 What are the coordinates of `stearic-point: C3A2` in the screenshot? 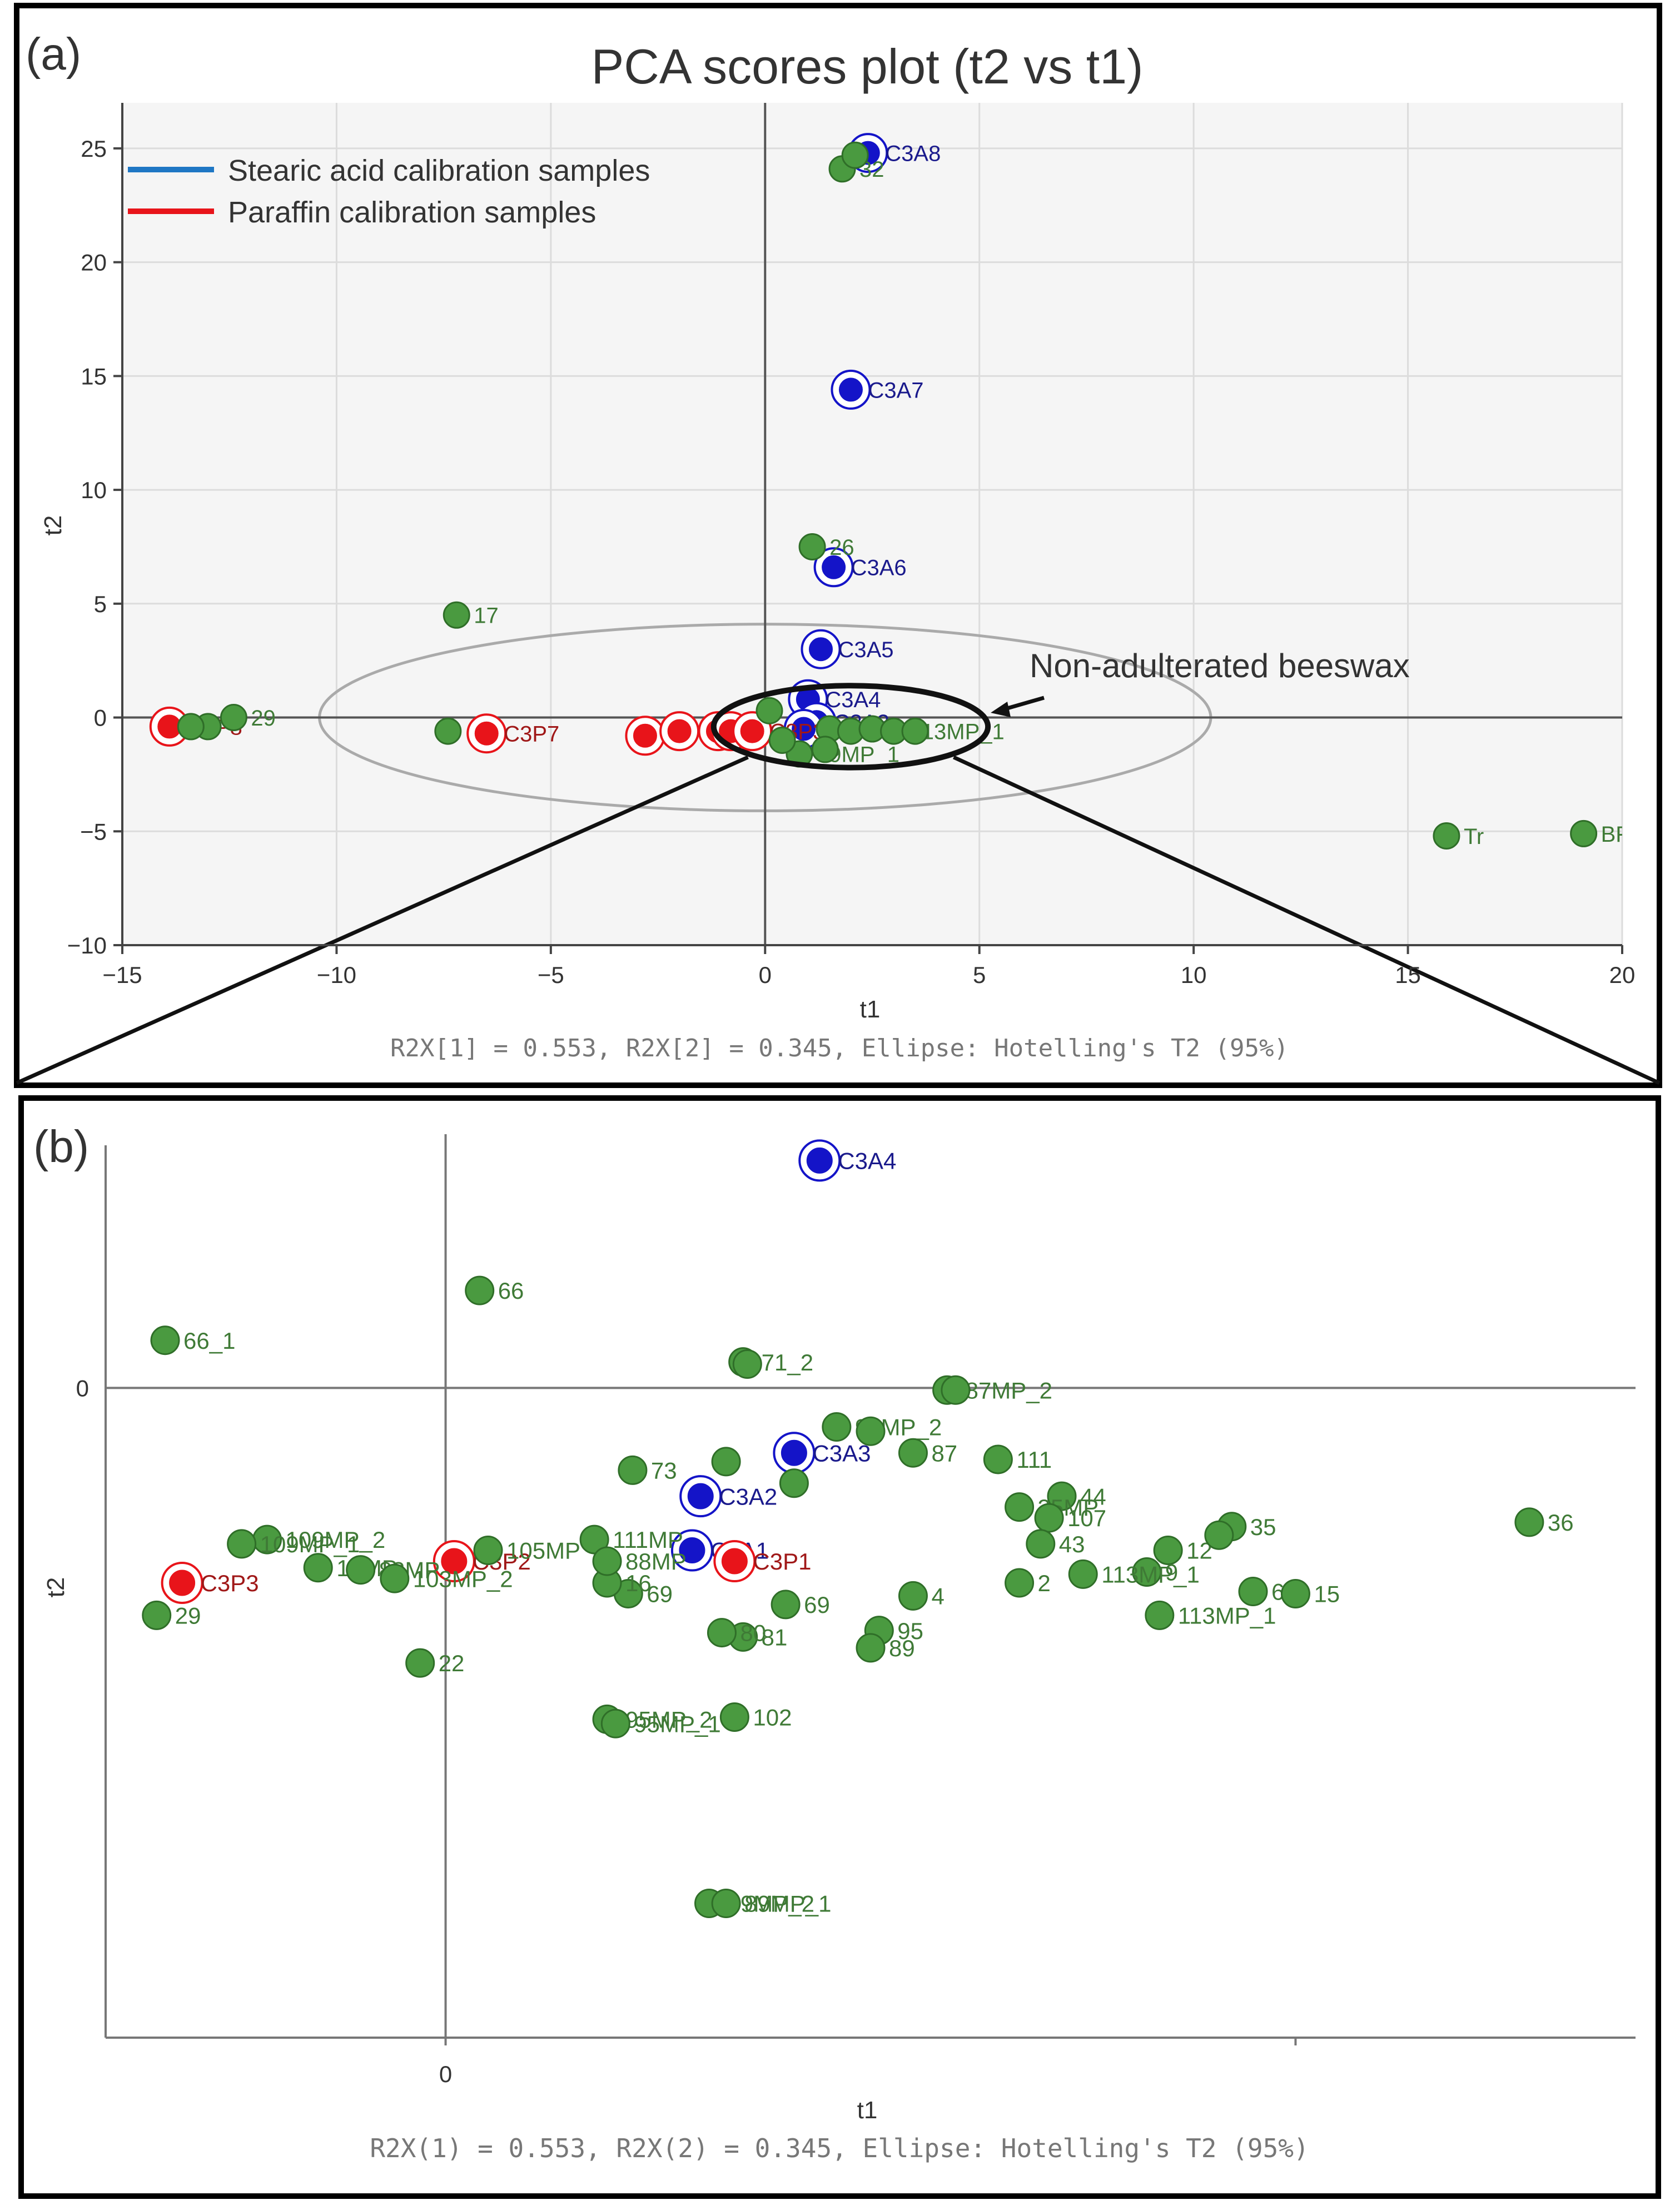 It's located at (728, 1496).